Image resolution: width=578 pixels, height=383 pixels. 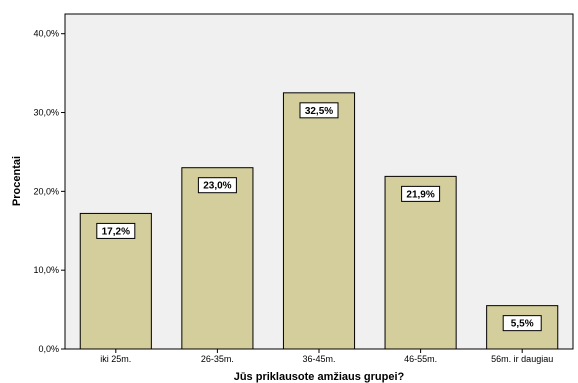 What do you see at coordinates (48, 349) in the screenshot?
I see `y-tick-label: 0,0%` at bounding box center [48, 349].